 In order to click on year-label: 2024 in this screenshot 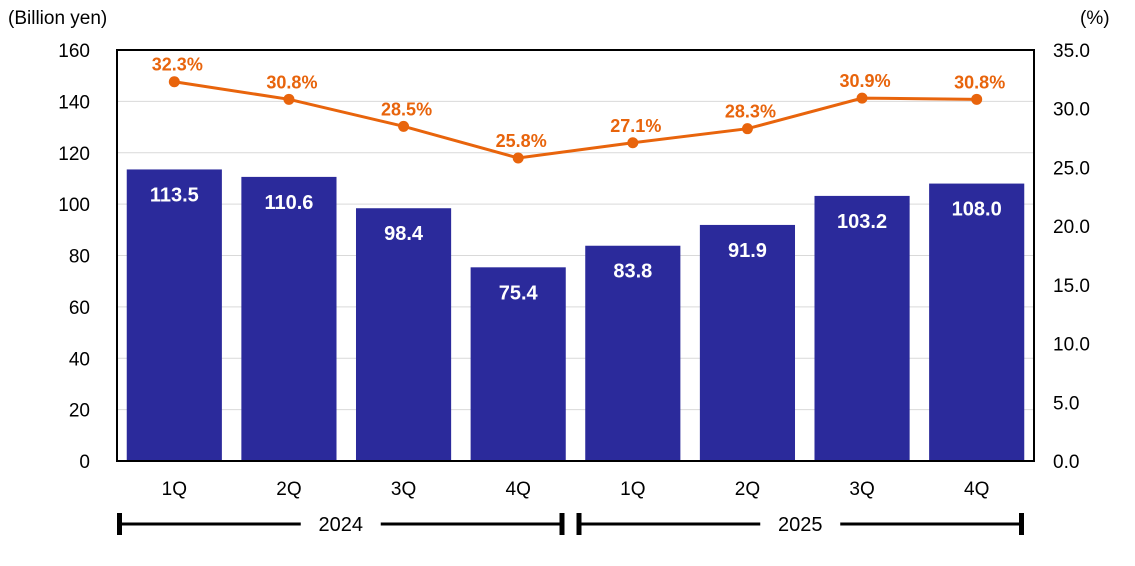, I will do `click(341, 525)`.